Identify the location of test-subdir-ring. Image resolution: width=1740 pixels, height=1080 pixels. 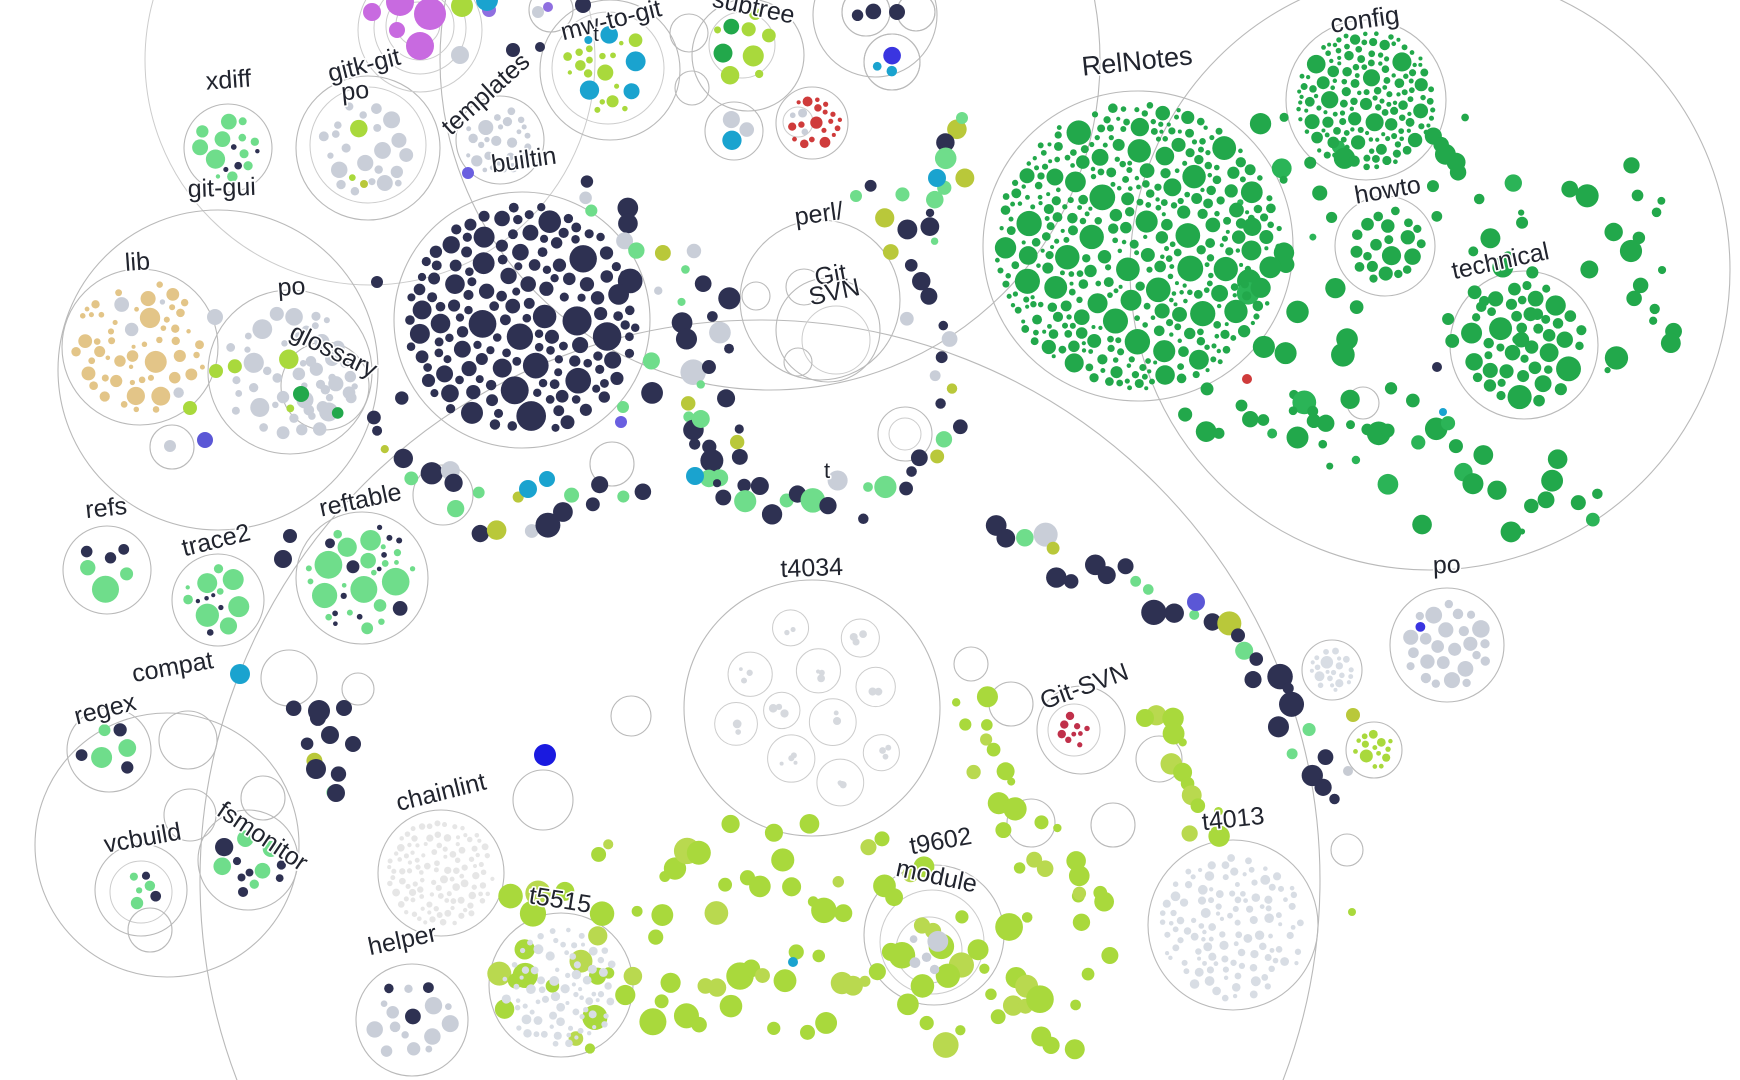
(782, 710).